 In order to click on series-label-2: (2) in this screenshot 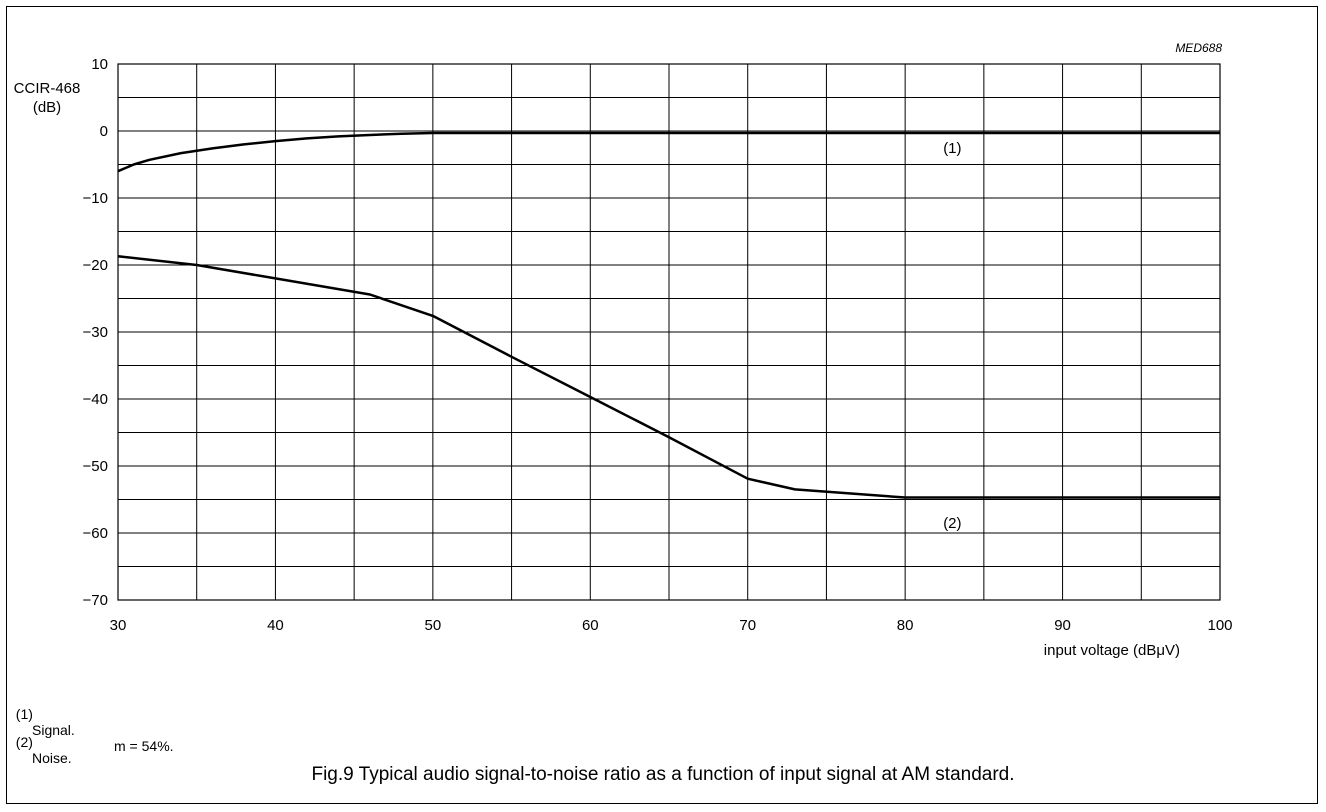, I will do `click(952, 523)`.